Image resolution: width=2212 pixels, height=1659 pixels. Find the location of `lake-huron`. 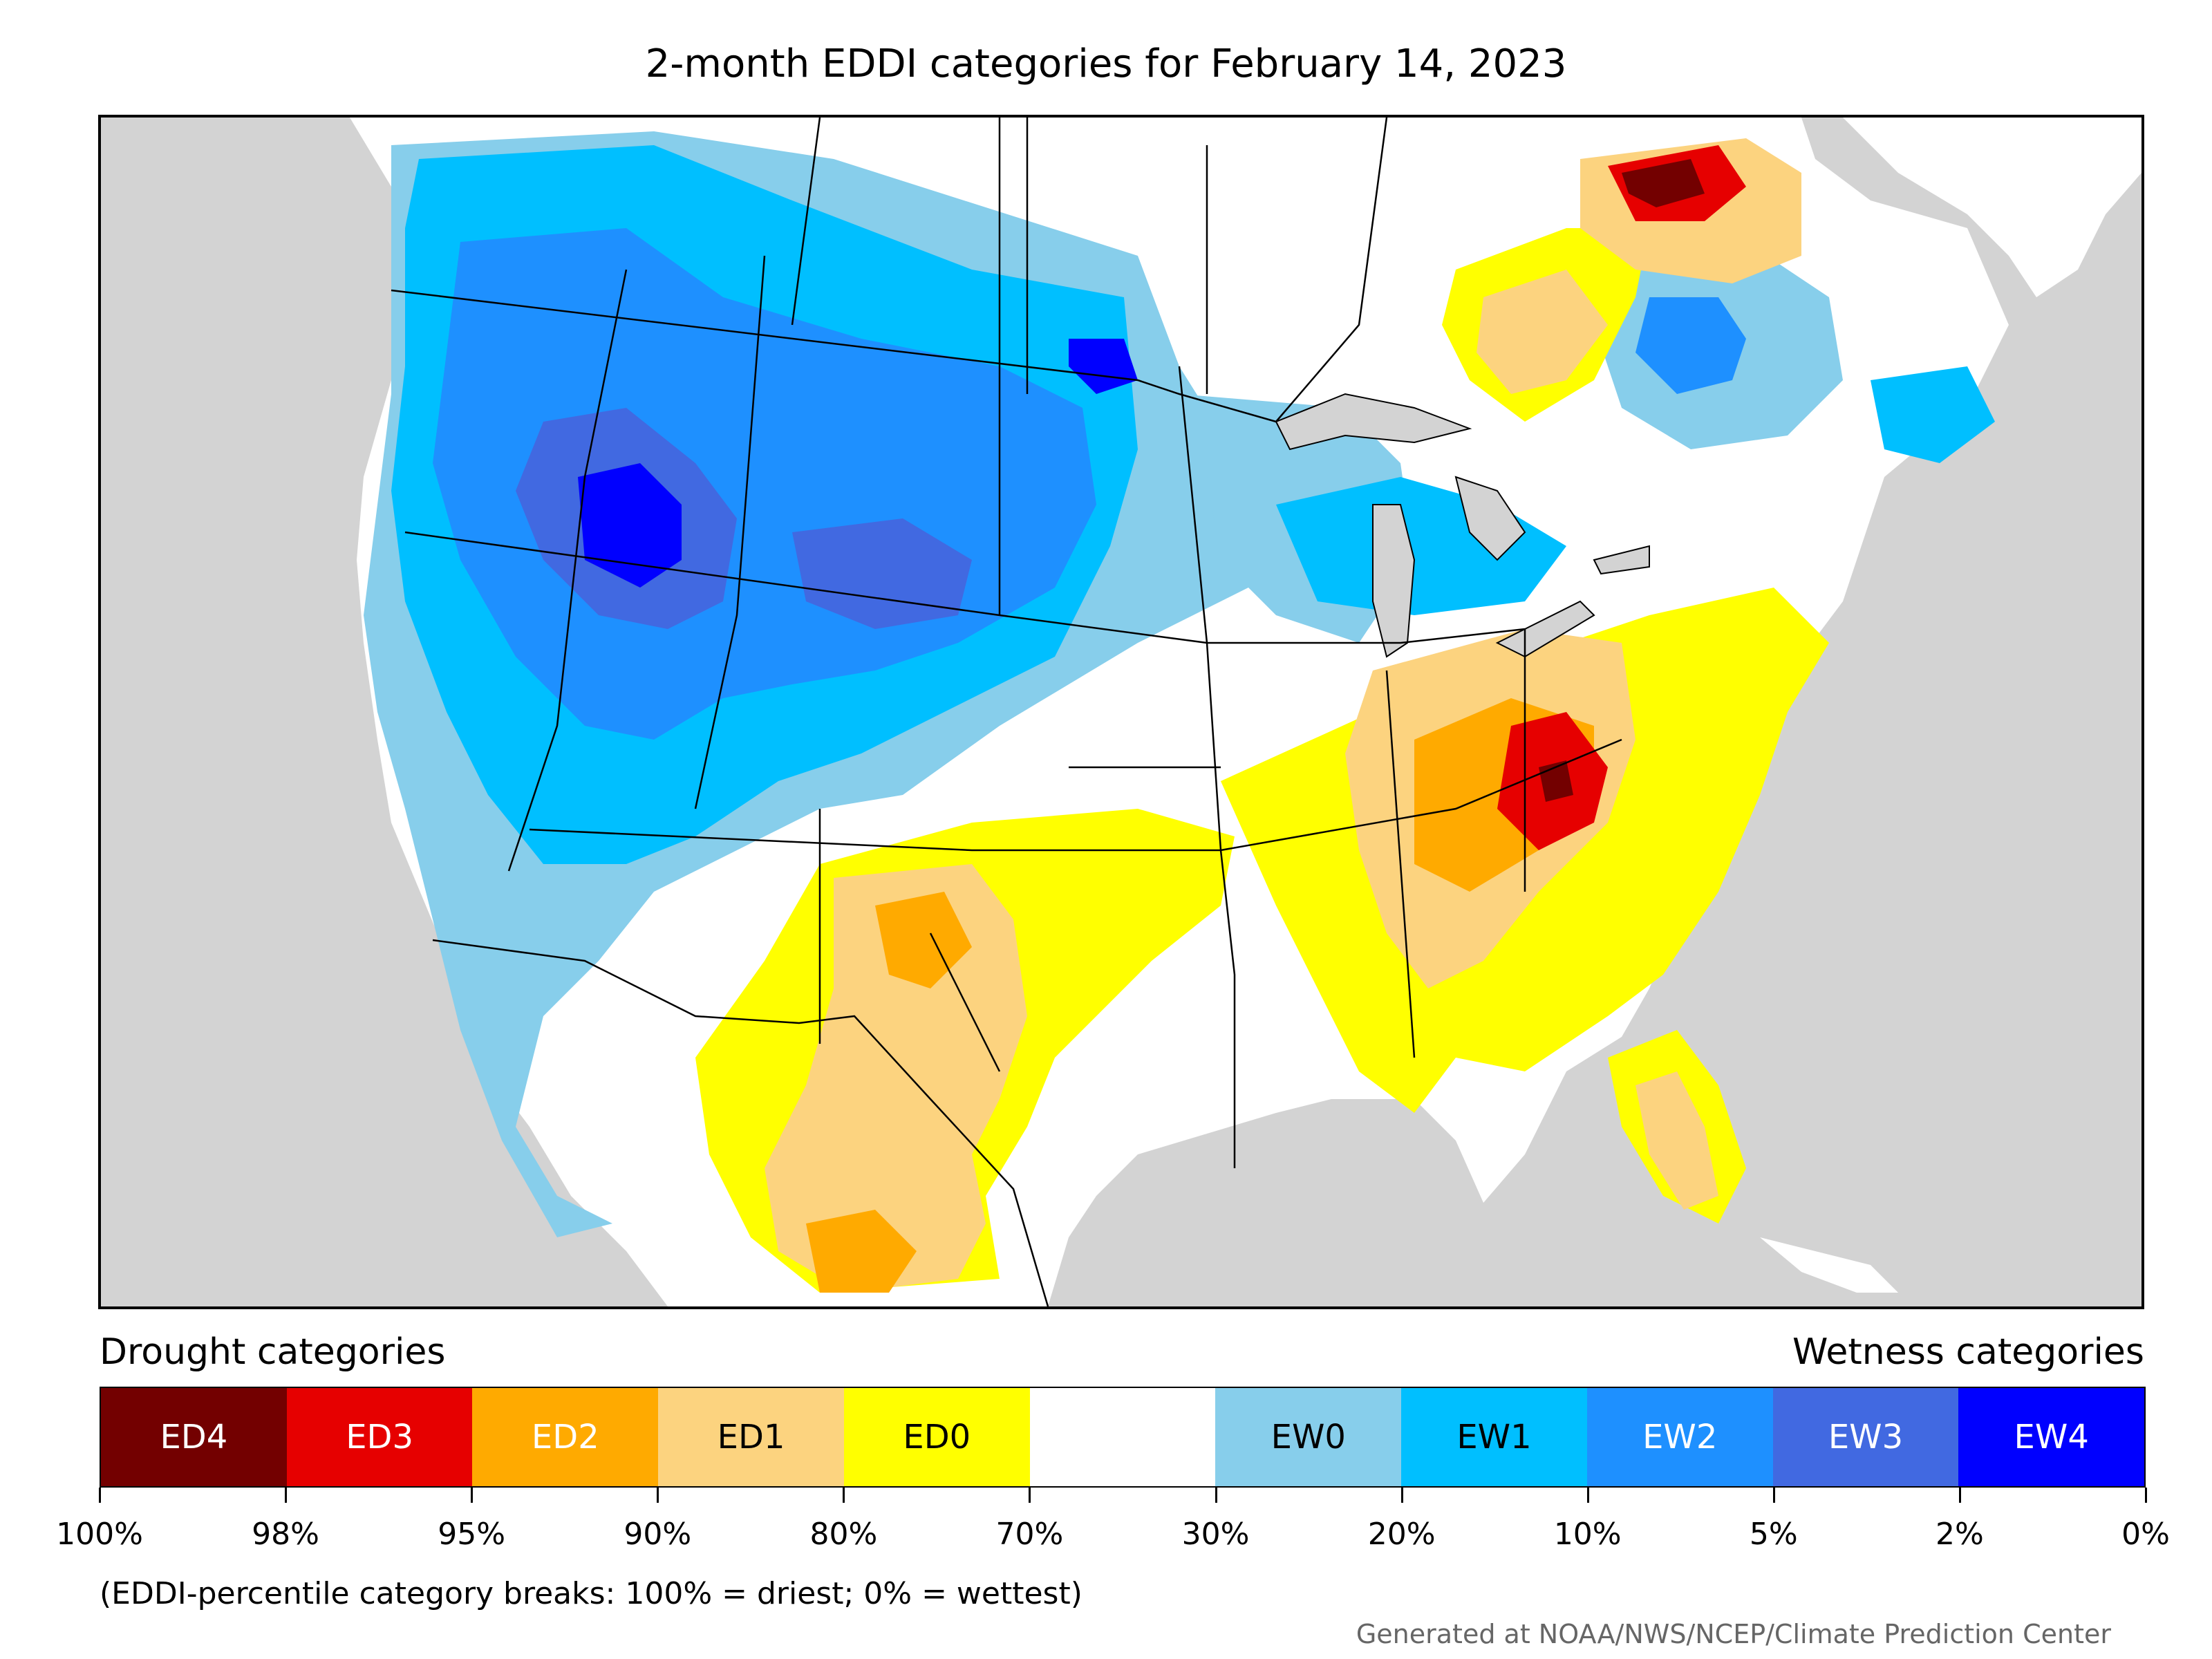

lake-huron is located at coordinates (1490, 518).